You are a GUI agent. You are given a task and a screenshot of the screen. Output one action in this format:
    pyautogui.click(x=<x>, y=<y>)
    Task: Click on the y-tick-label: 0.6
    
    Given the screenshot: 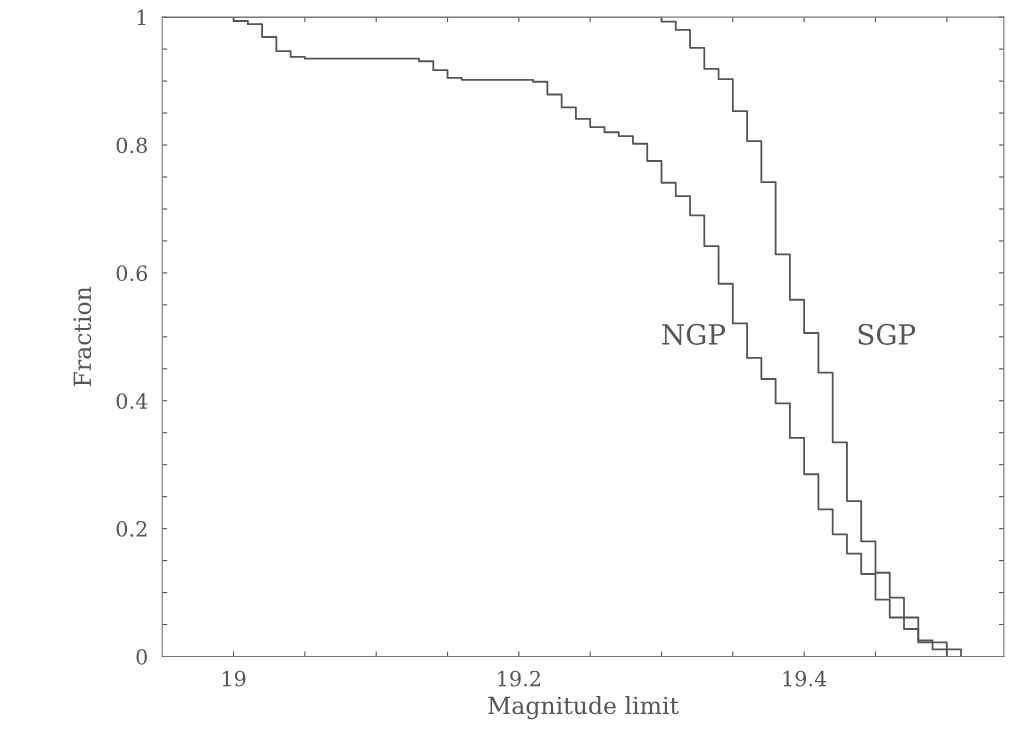 What is the action you would take?
    pyautogui.click(x=132, y=273)
    